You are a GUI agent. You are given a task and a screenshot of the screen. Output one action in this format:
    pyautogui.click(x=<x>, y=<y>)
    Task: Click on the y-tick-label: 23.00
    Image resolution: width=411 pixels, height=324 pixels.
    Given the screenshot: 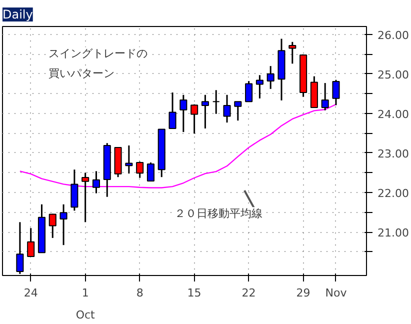 What is the action you would take?
    pyautogui.click(x=393, y=153)
    